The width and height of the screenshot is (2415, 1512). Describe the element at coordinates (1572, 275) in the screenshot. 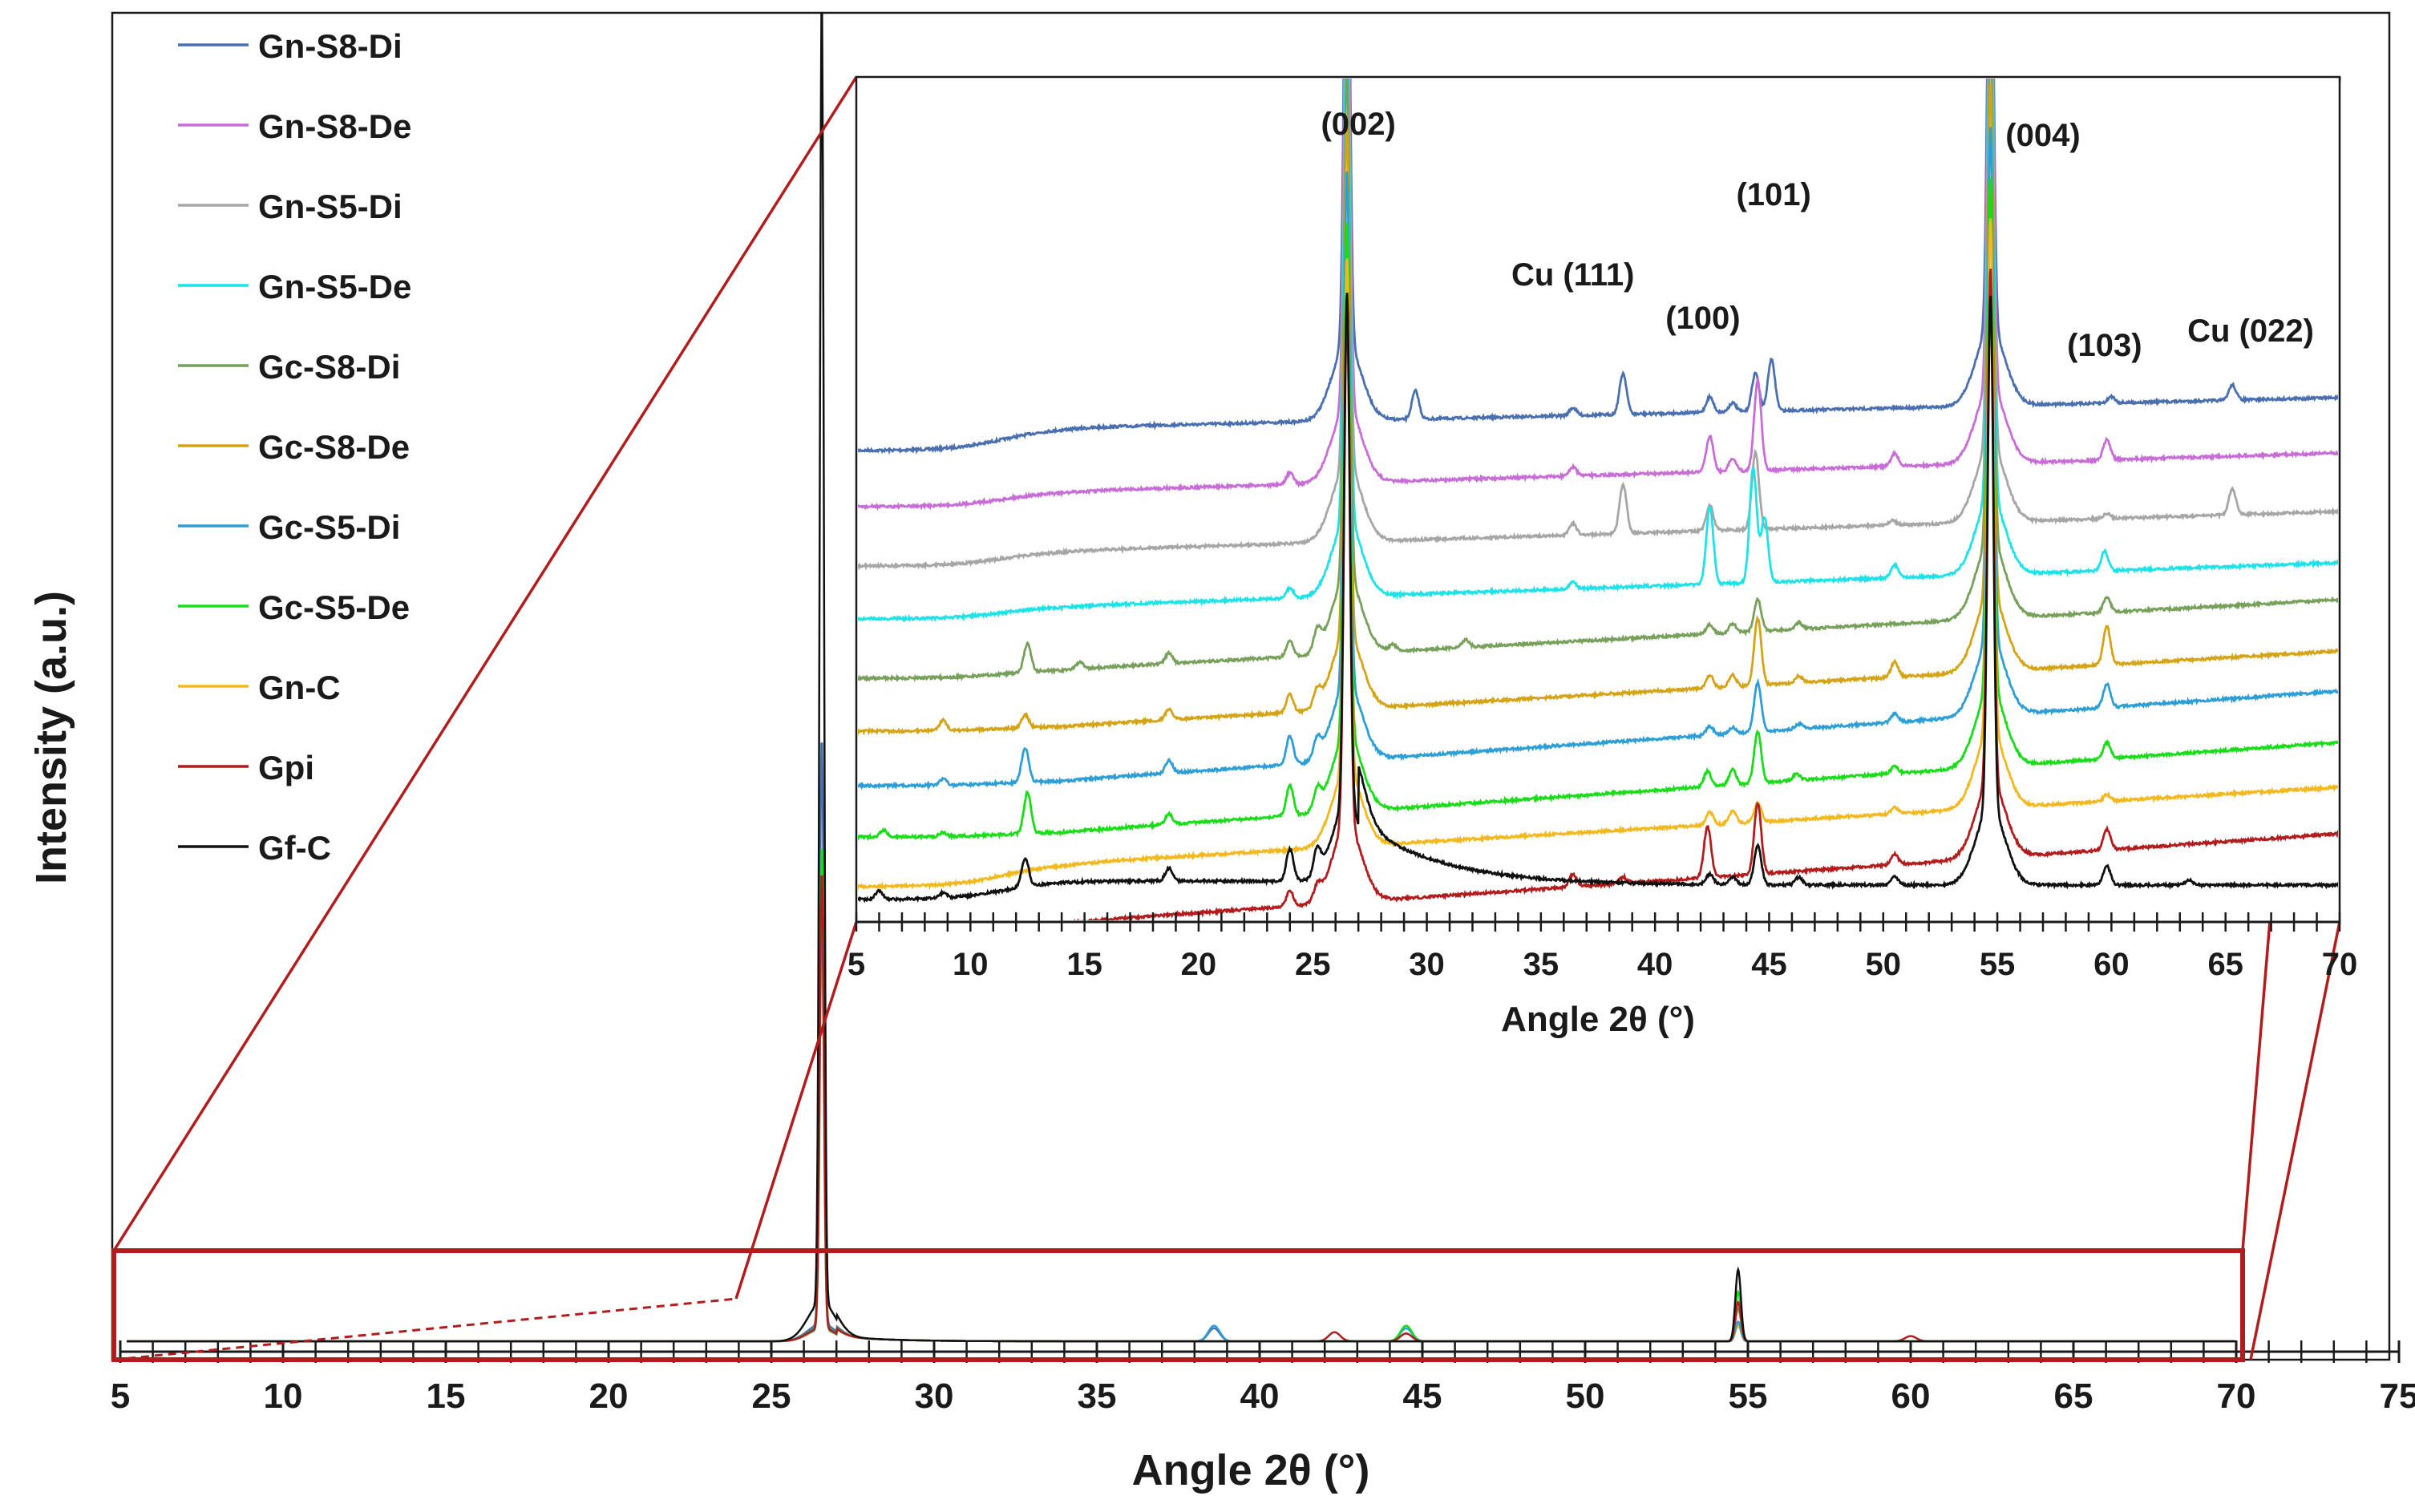

I see `inset-annotation: Cu (111)` at that location.